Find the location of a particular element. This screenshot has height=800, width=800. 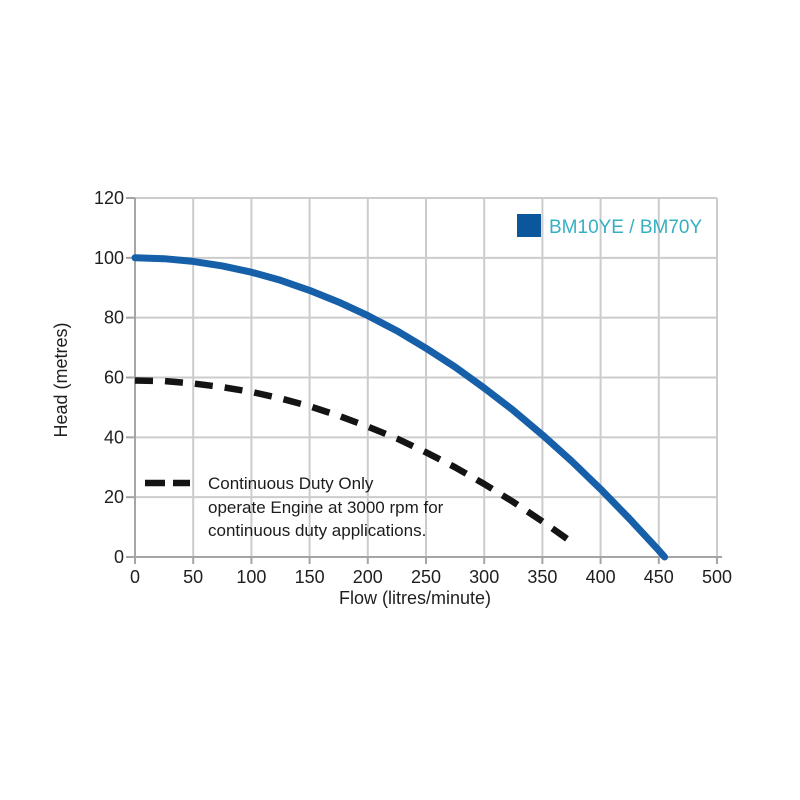

y-tick-label: 100 is located at coordinates (109, 258).